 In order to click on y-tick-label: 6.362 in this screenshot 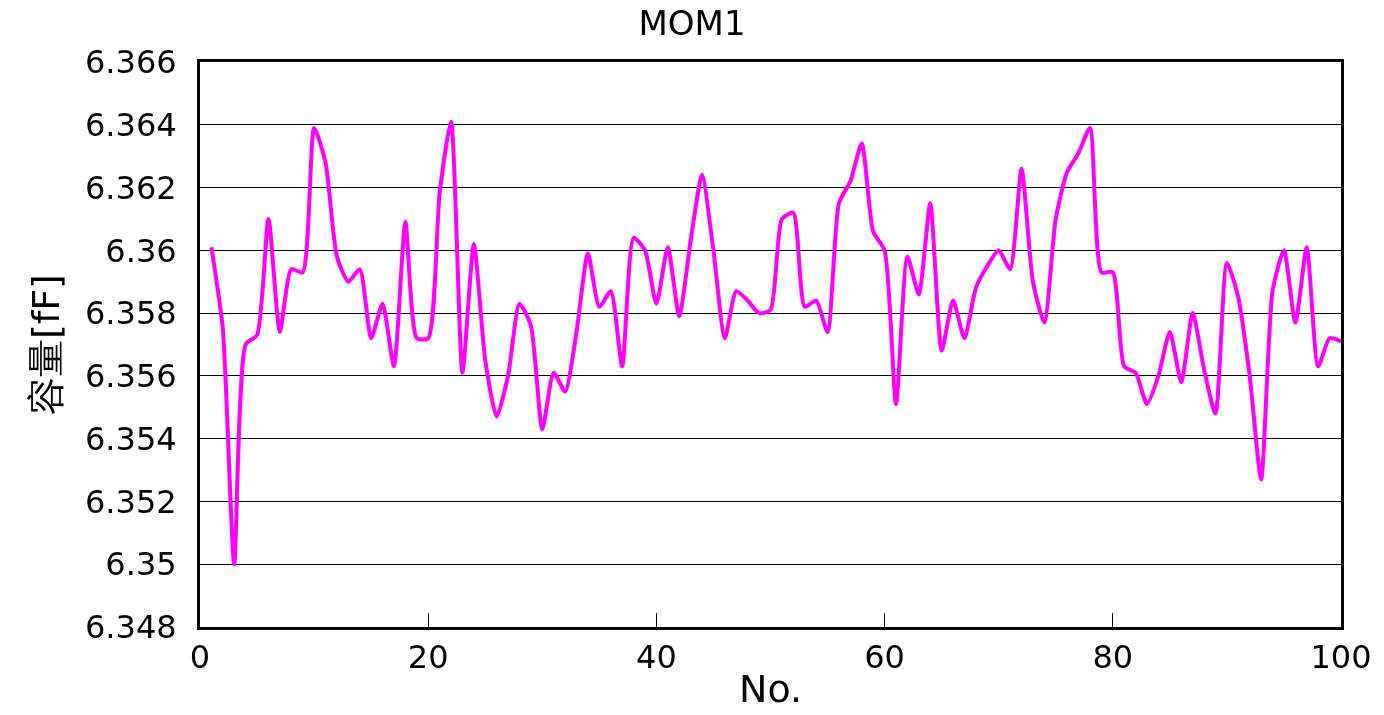, I will do `click(130, 187)`.